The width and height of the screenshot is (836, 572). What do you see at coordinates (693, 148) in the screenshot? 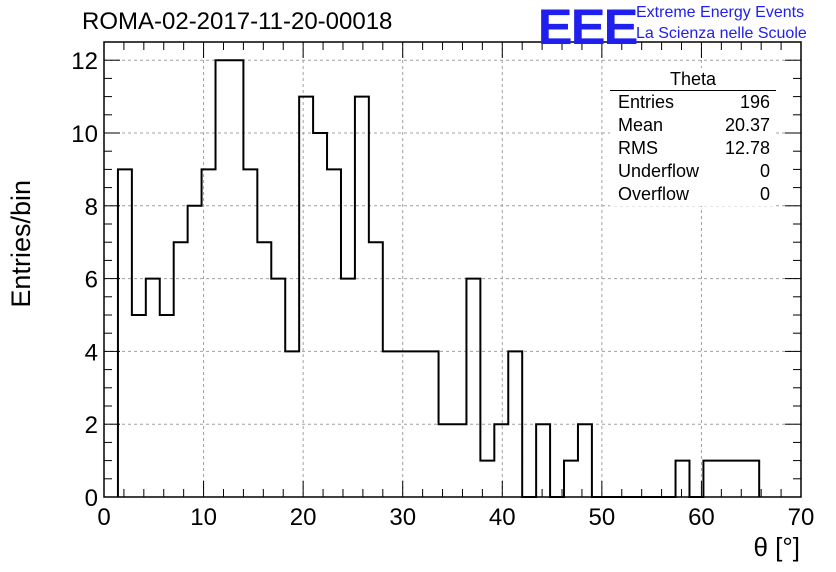
I see `stats-row-rms: RMS 12.78` at bounding box center [693, 148].